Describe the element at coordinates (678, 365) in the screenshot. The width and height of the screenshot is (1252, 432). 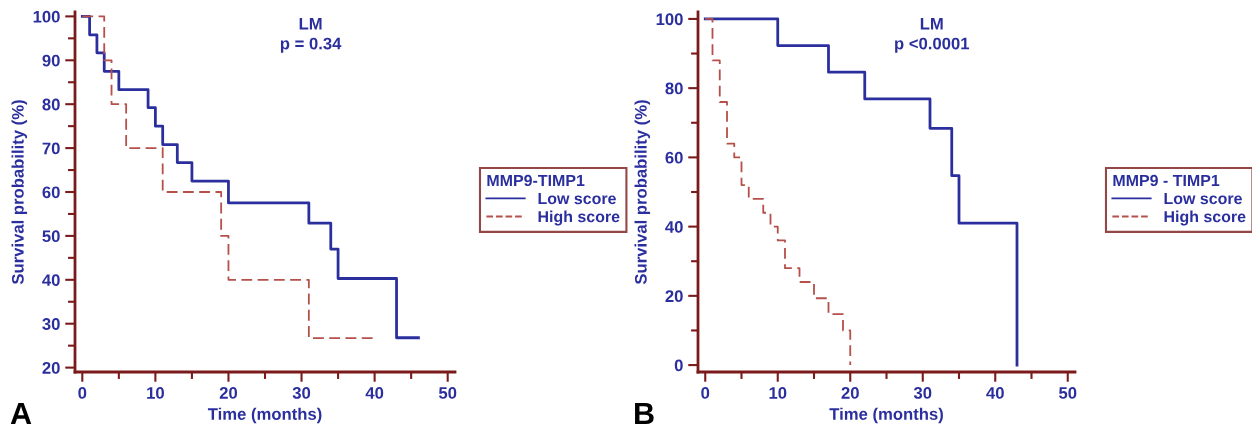
I see `y-tick-label: 0` at that location.